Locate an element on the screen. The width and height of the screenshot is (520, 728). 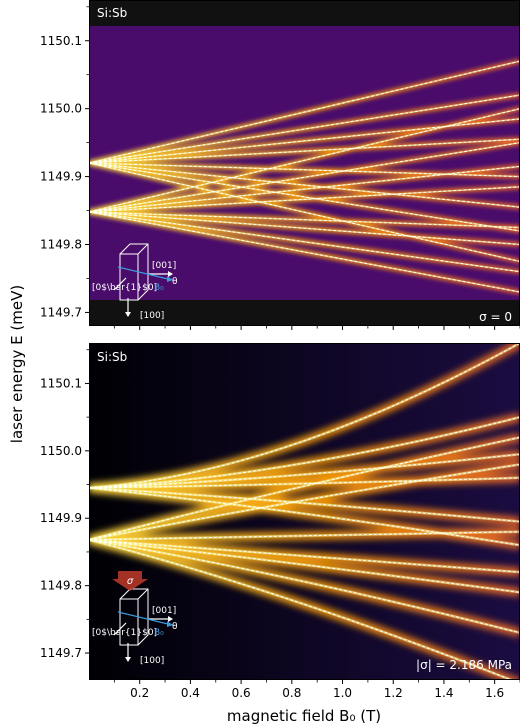
x-tick-label: 0.8 is located at coordinates (291, 693).